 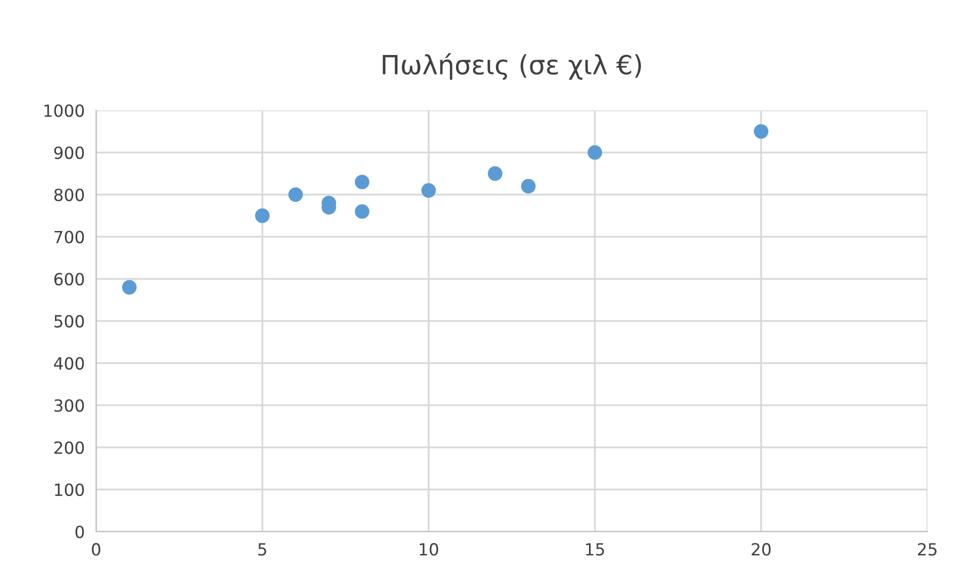 I want to click on y-tick-label: 0, so click(x=79, y=532).